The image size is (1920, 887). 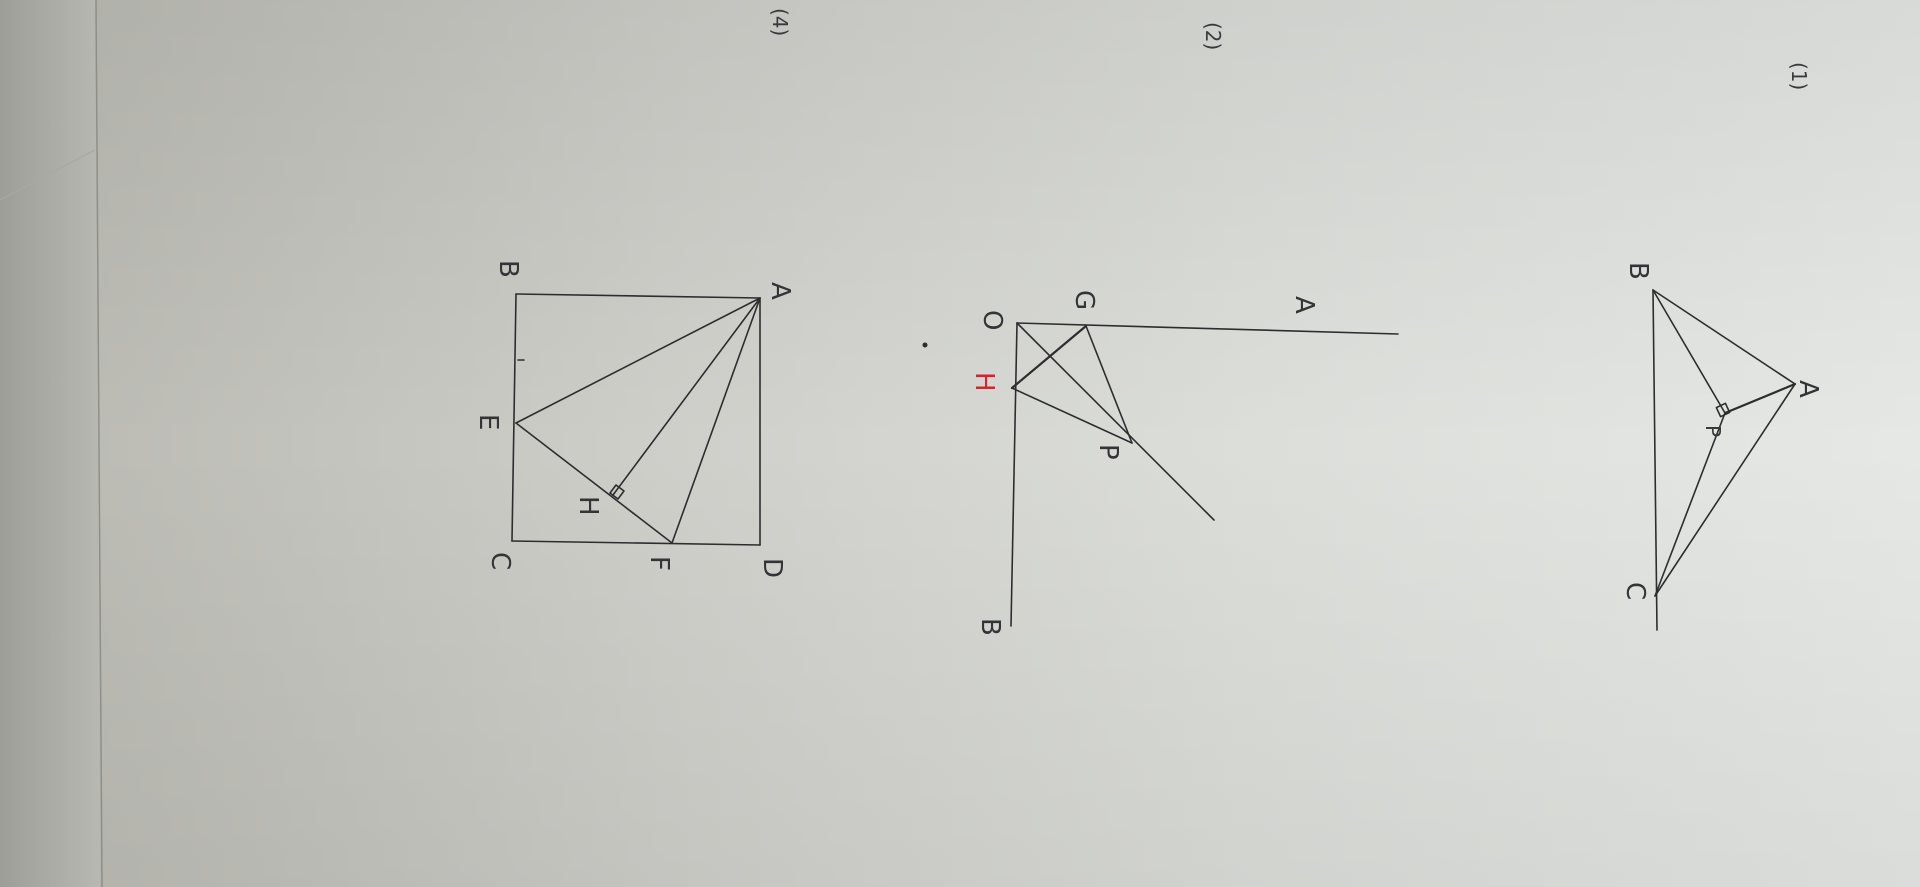 I want to click on fig2-label-a: A, so click(x=1304, y=305).